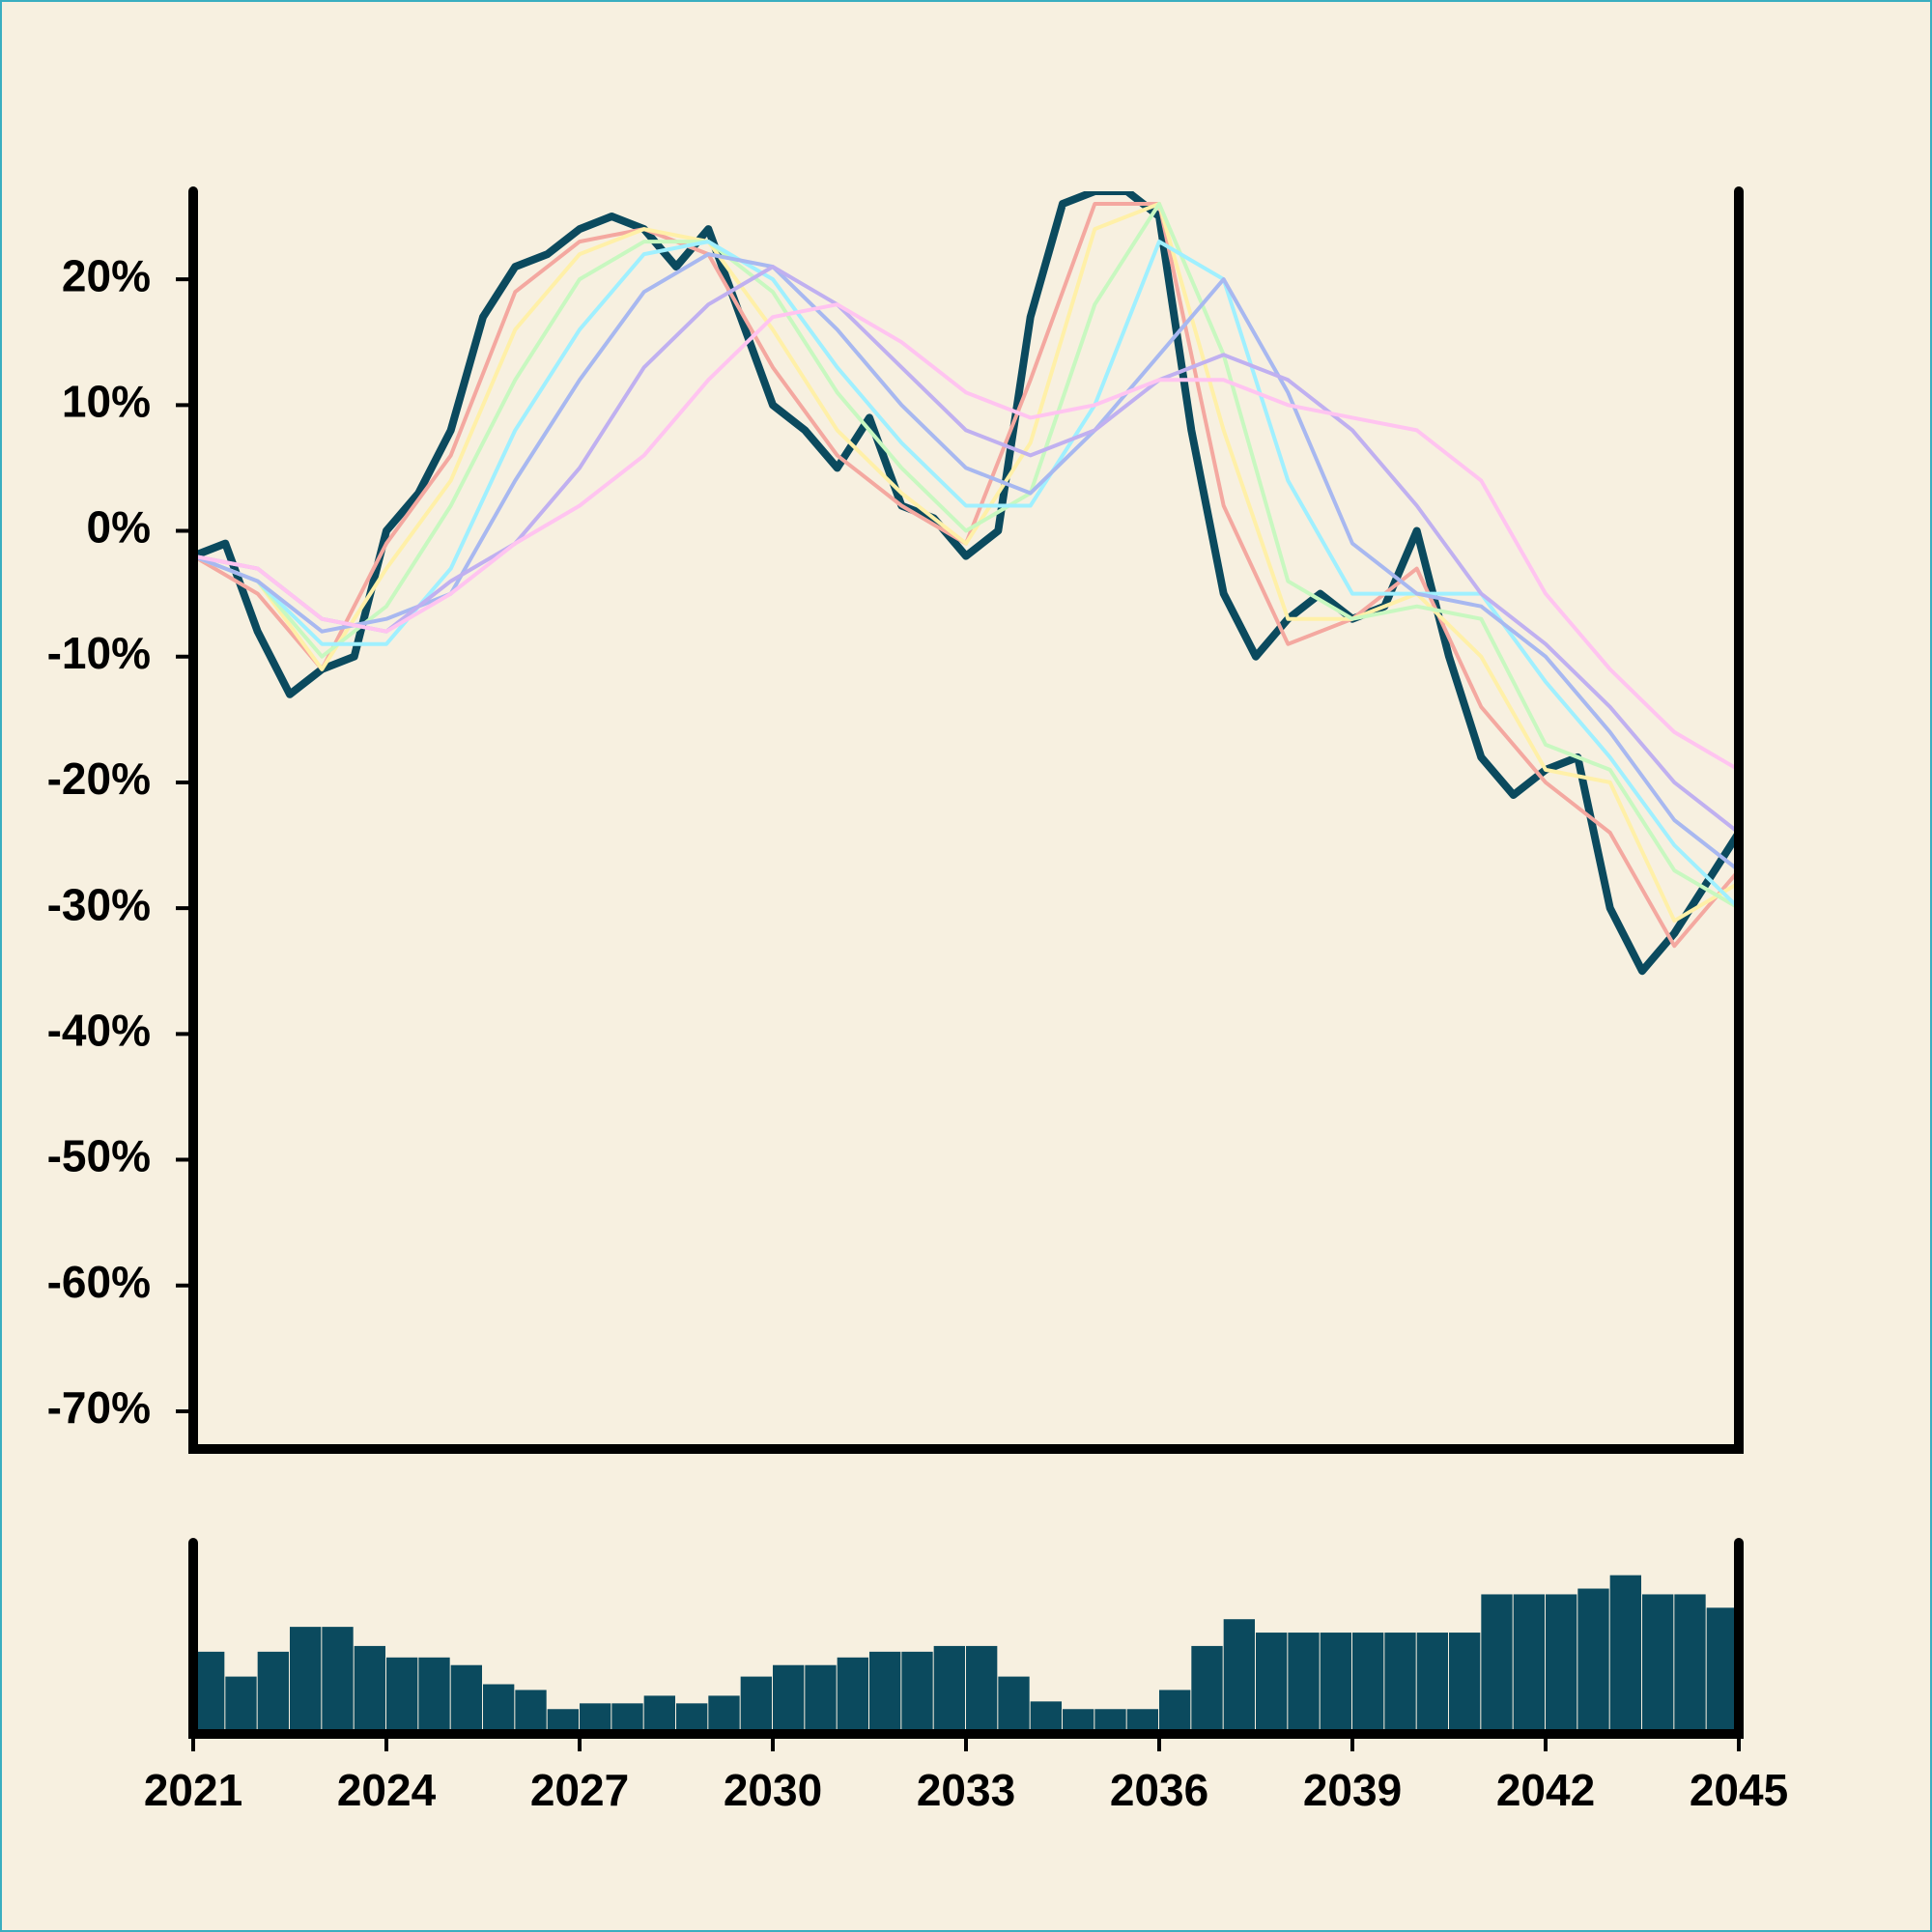  Describe the element at coordinates (99, 1156) in the screenshot. I see `y-tick-label: -50%` at that location.